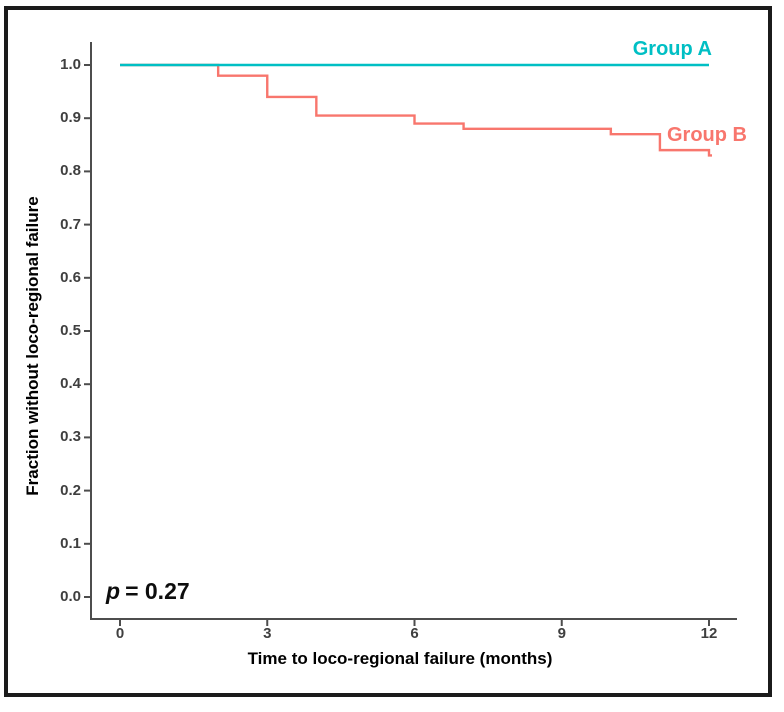  Describe the element at coordinates (70, 490) in the screenshot. I see `y-tick-label: 0.2` at that location.